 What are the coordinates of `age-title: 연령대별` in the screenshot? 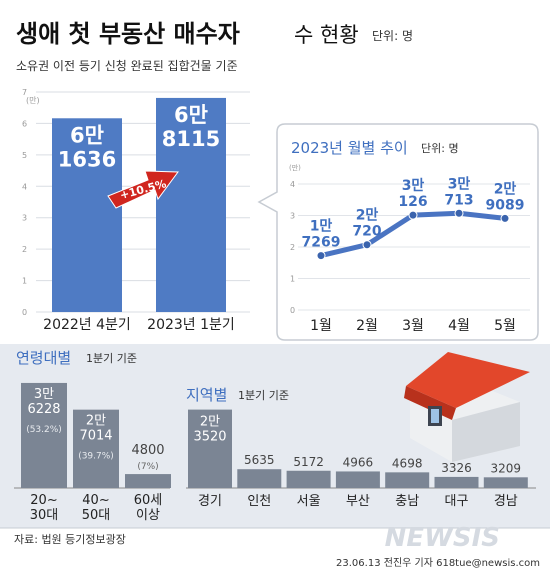 It's located at (43, 358).